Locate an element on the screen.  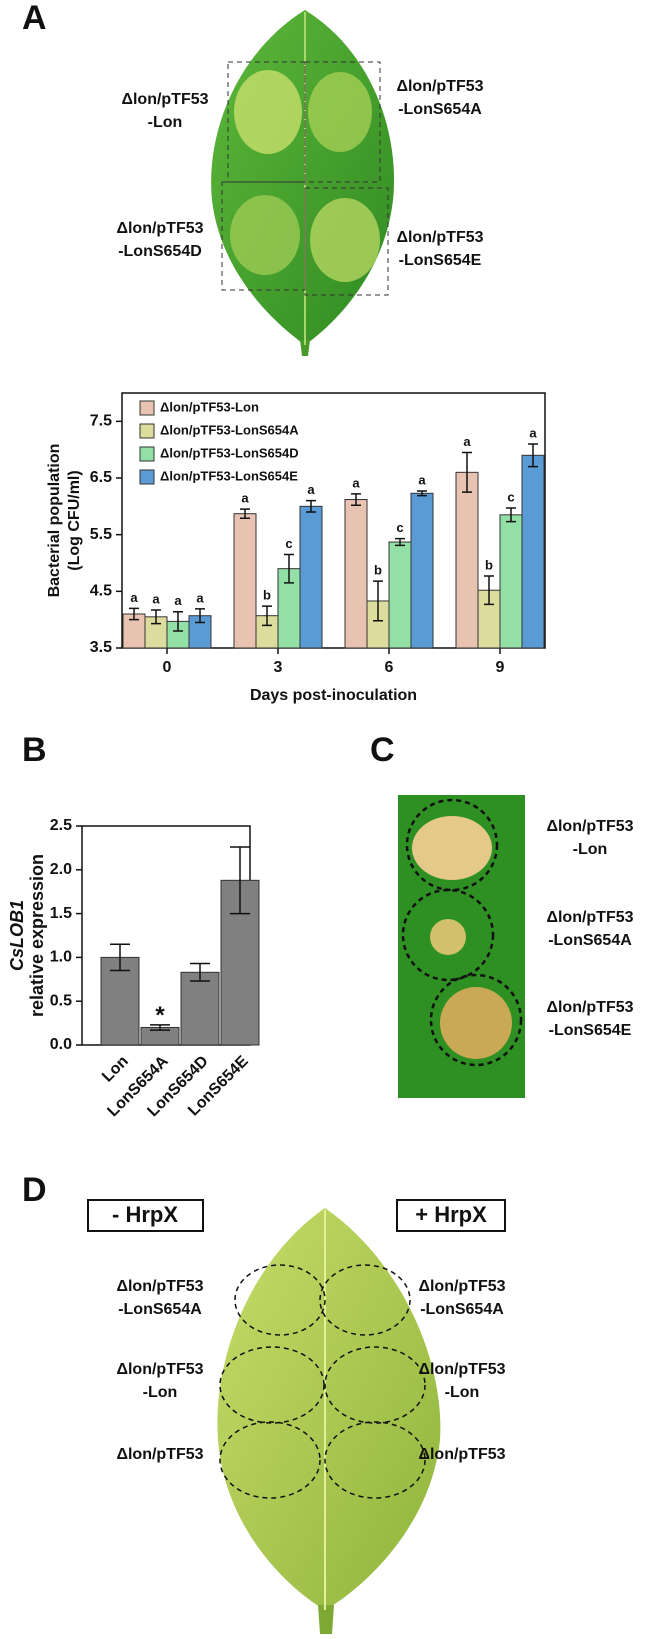
y-tick-label: 0.0 is located at coordinates (61, 1044).